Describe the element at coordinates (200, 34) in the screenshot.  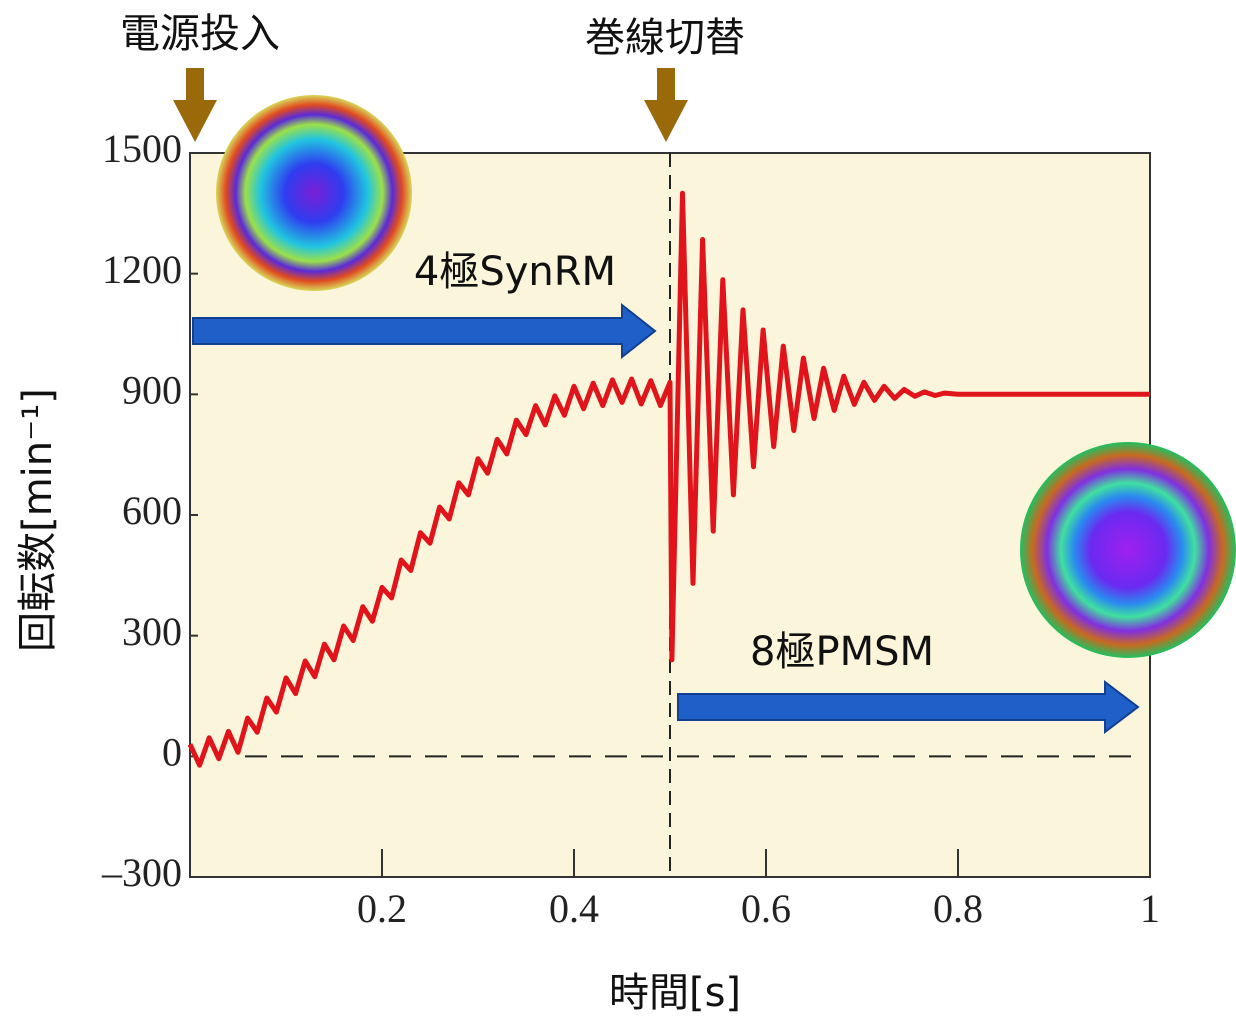
I see `annotation: 電源投入` at that location.